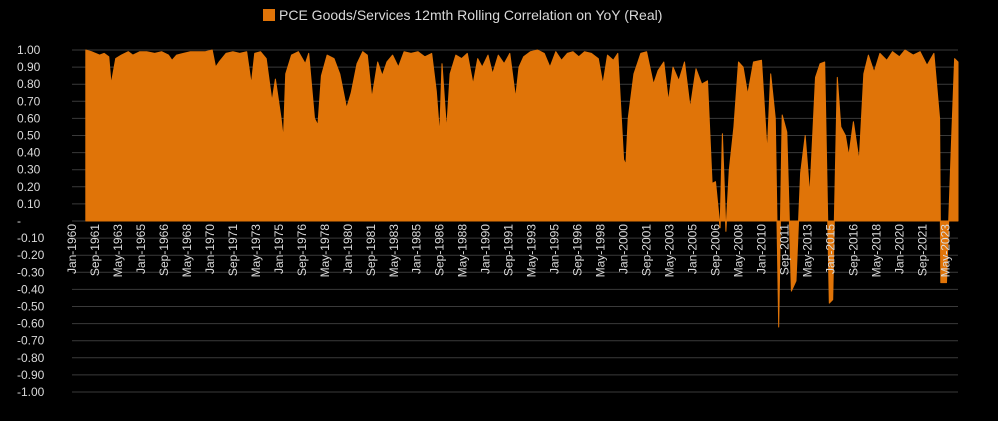 The height and width of the screenshot is (421, 998). What do you see at coordinates (31, 358) in the screenshot?
I see `y-tick-label: -0.80` at bounding box center [31, 358].